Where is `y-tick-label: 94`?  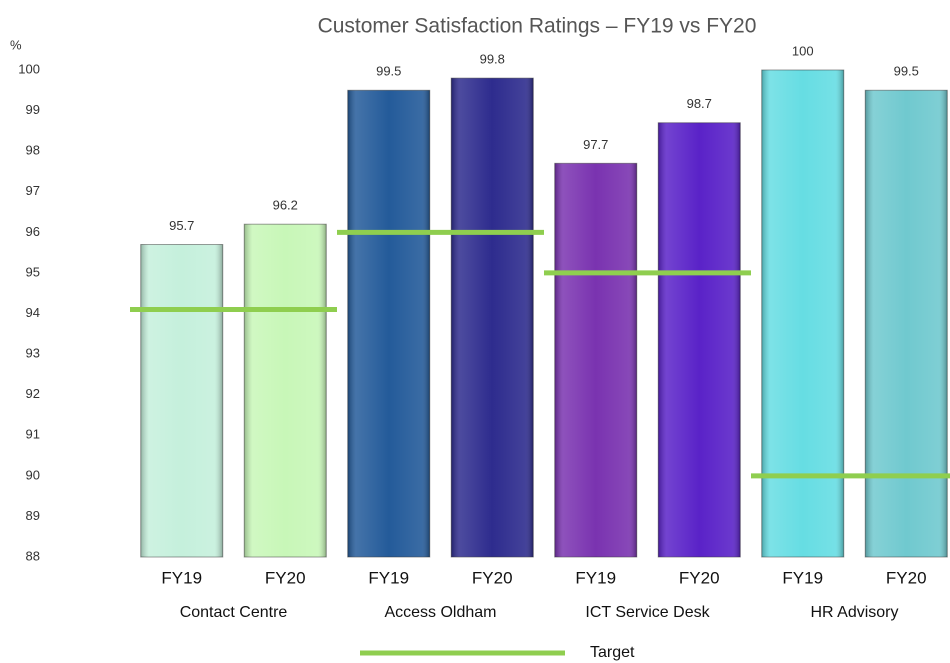 y-tick-label: 94 is located at coordinates (33, 312).